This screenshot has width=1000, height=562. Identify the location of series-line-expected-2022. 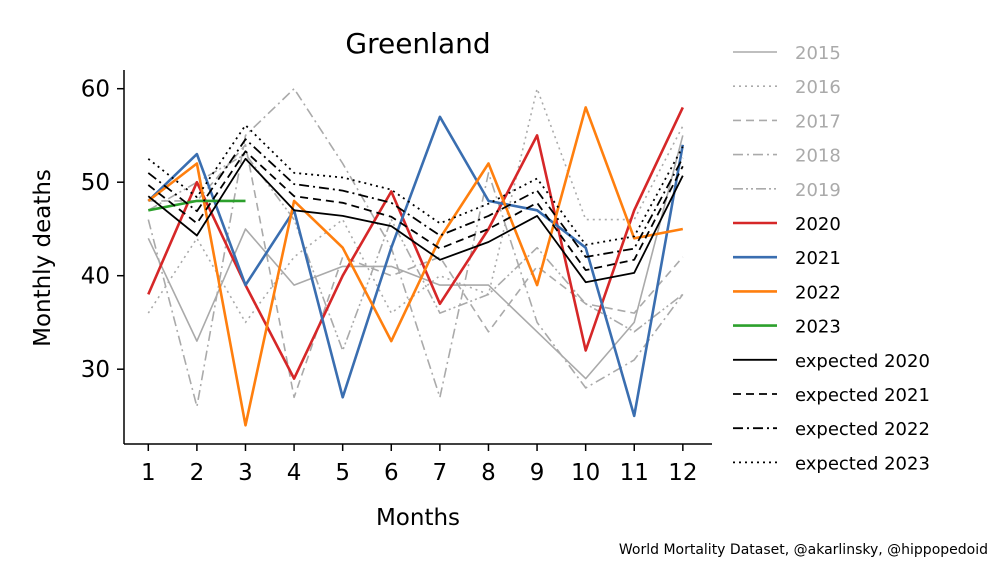
(415, 198).